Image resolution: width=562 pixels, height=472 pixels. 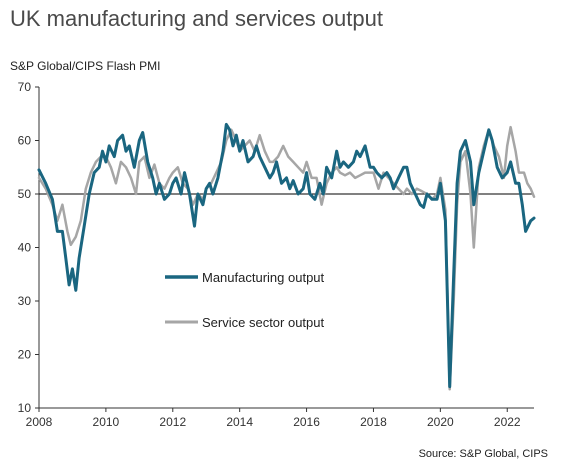 What do you see at coordinates (25, 355) in the screenshot?
I see `y-tick-label: 20` at bounding box center [25, 355].